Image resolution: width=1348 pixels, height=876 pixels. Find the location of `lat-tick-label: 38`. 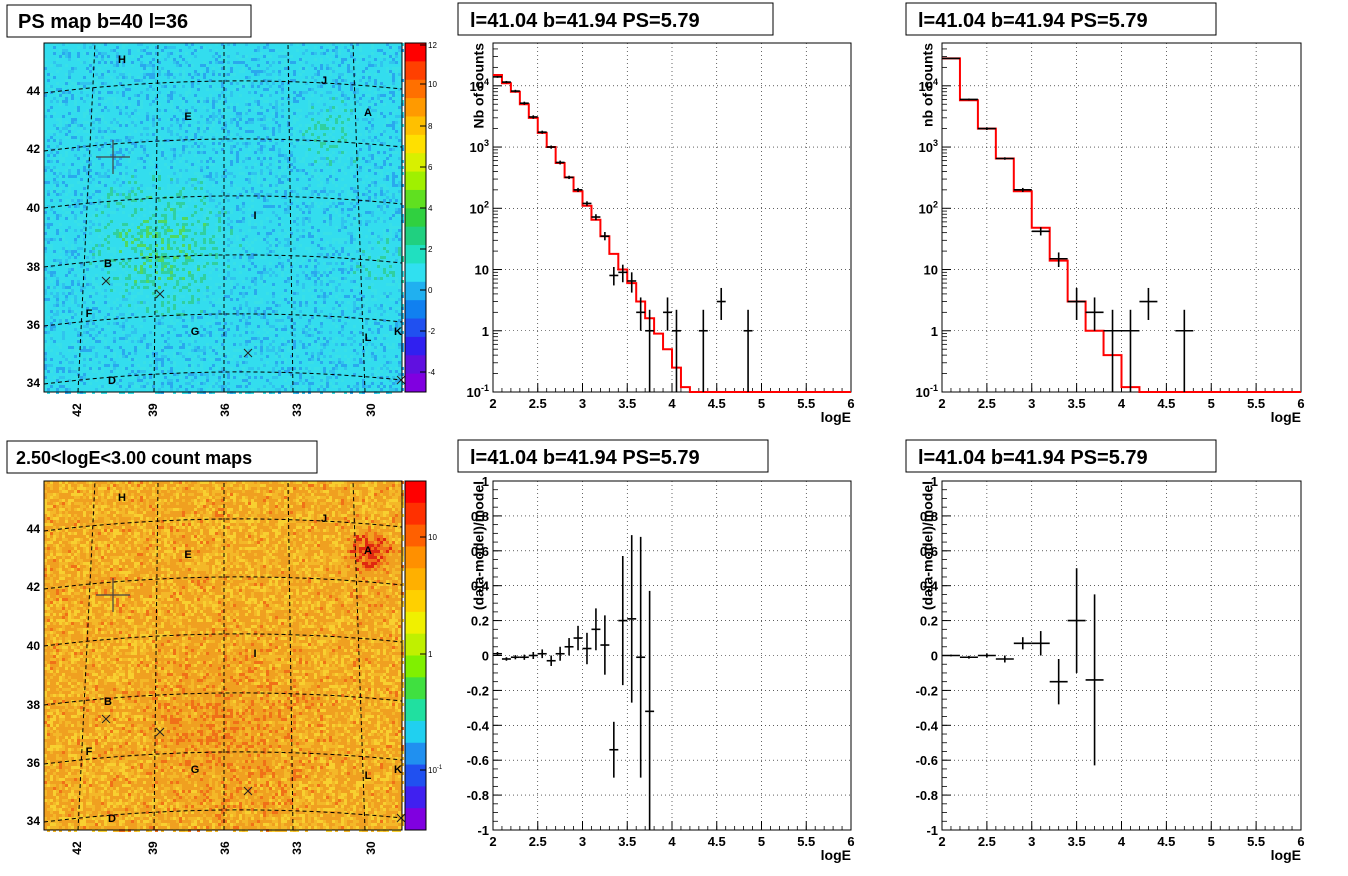

lat-tick-label: 38 is located at coordinates (34, 705).